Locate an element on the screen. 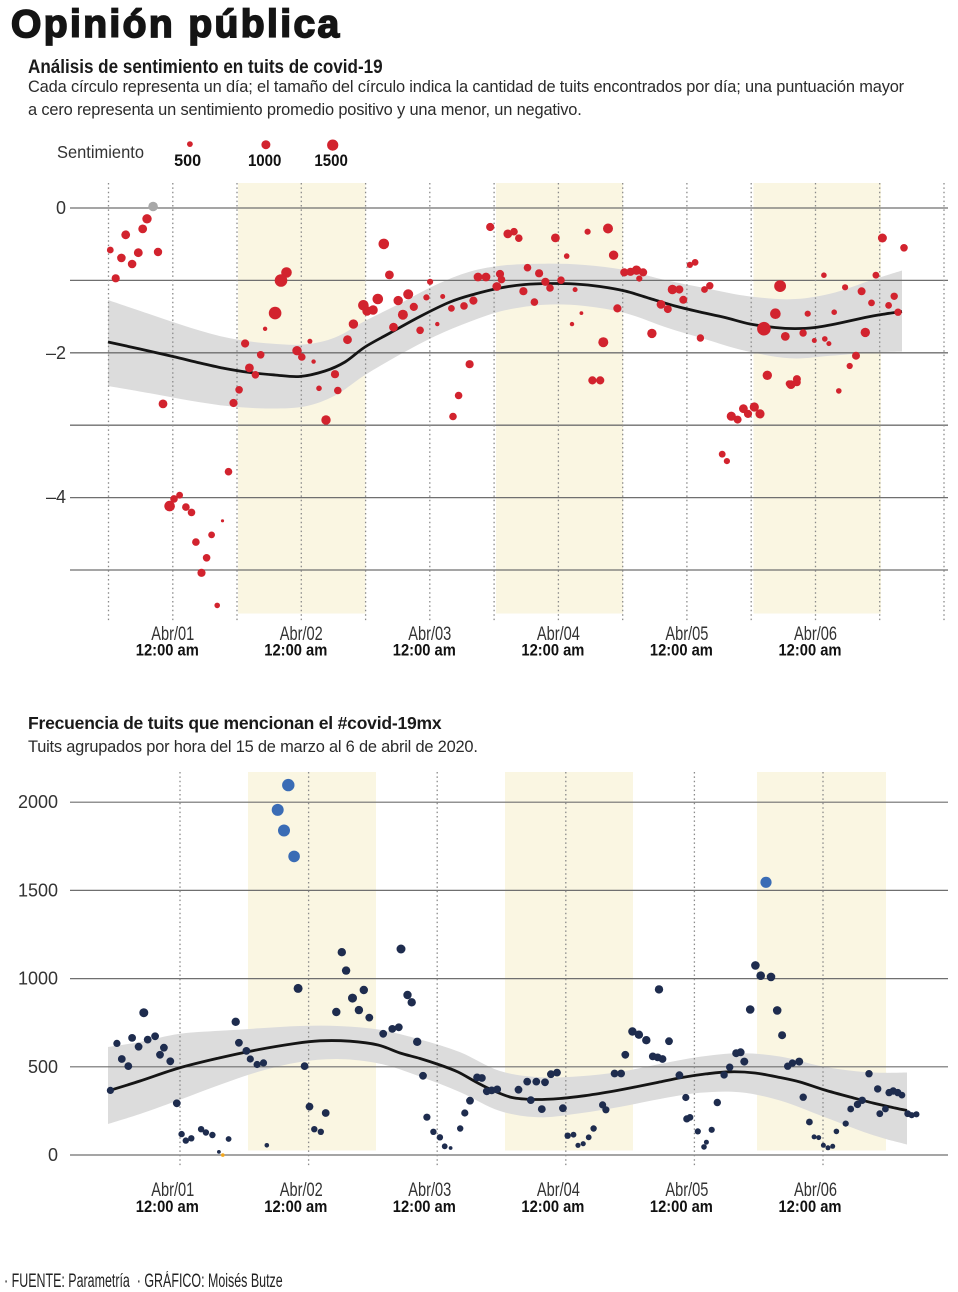 The image size is (958, 1292). svg-text: Sentimiento is located at coordinates (100, 152).